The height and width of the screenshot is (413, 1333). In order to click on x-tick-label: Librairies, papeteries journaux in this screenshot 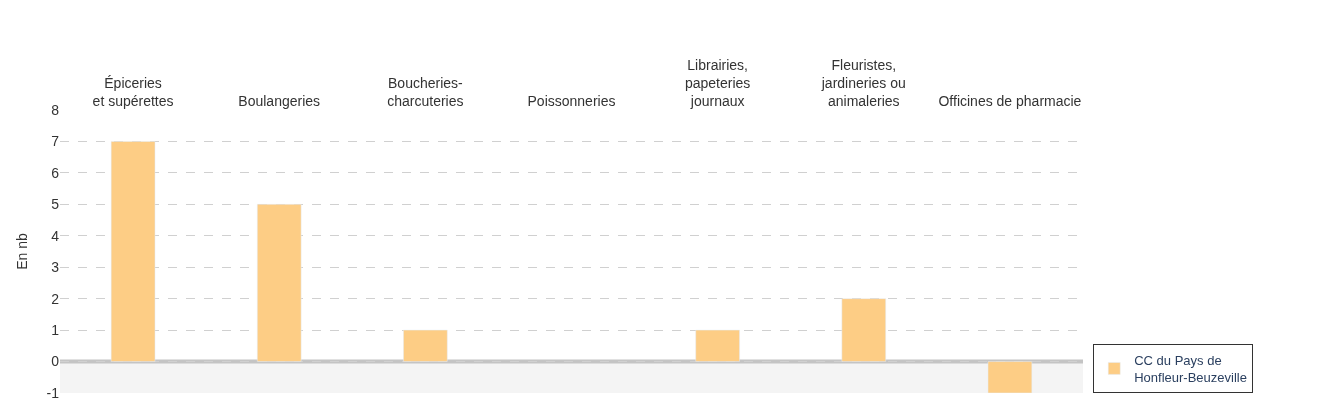, I will do `click(717, 83)`.